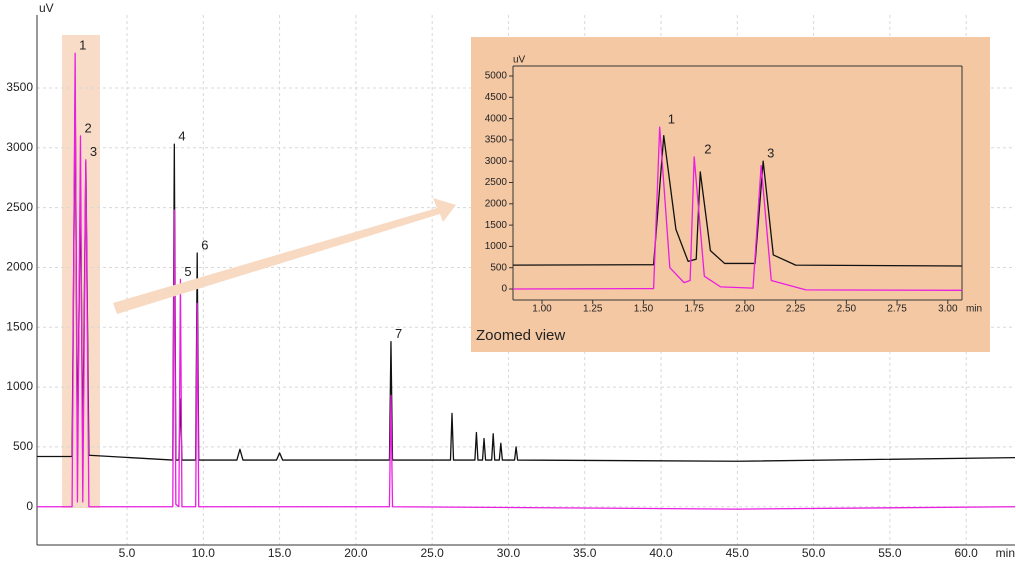 Image resolution: width=1016 pixels, height=563 pixels. What do you see at coordinates (127, 553) in the screenshot?
I see `x-tick-label: 5.0` at bounding box center [127, 553].